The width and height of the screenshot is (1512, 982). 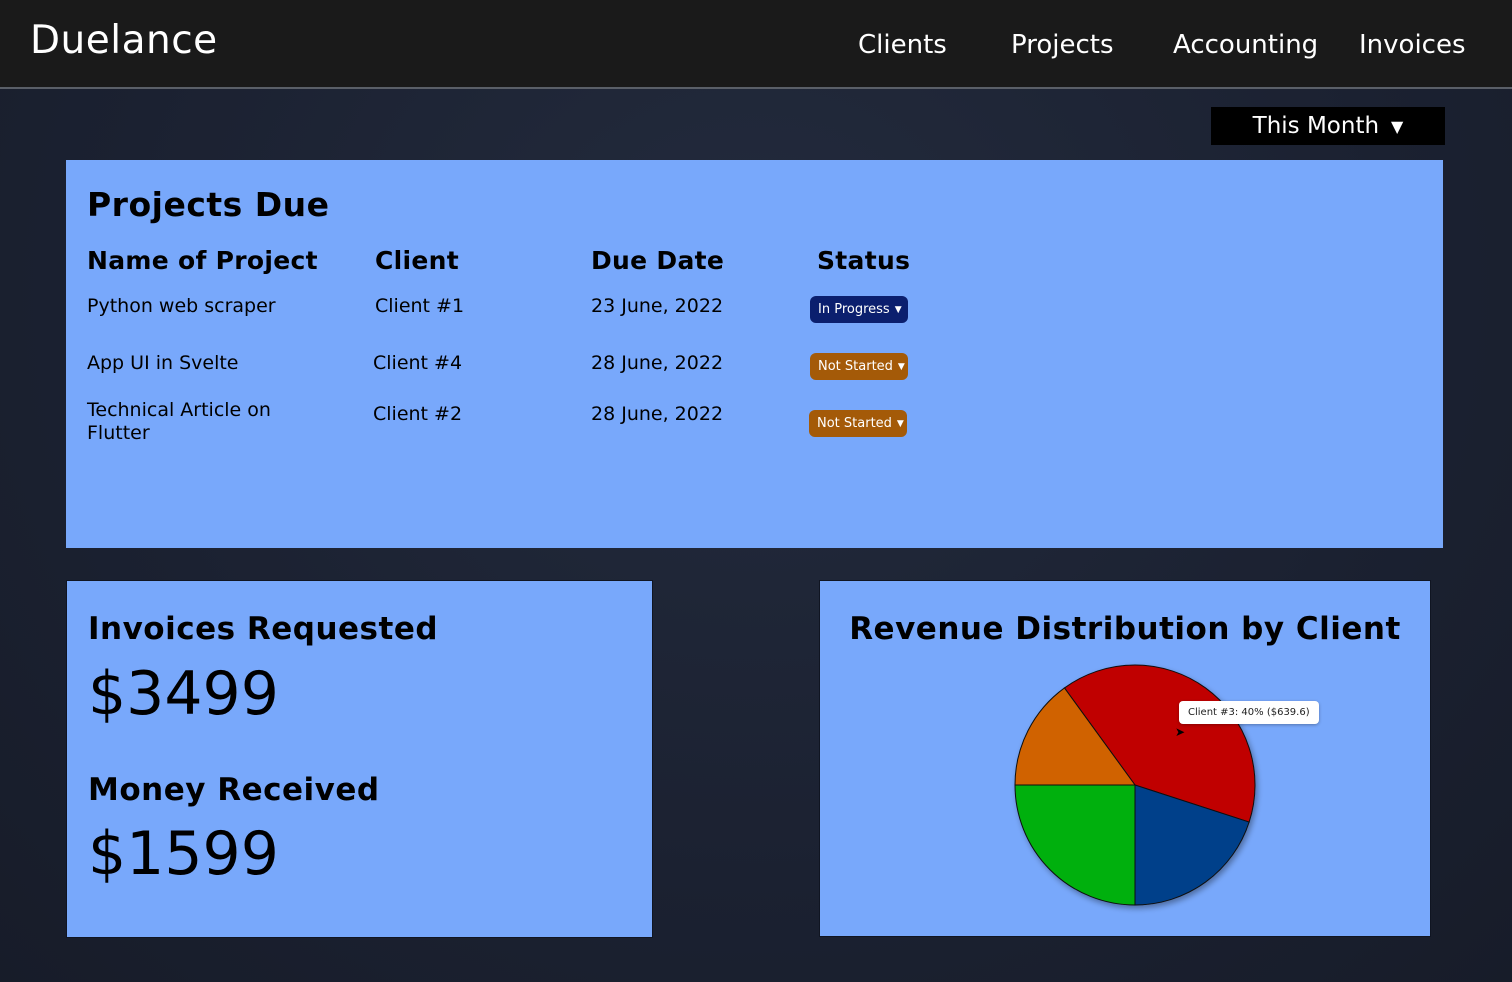 What do you see at coordinates (418, 414) in the screenshot?
I see `project-client: Client #2` at bounding box center [418, 414].